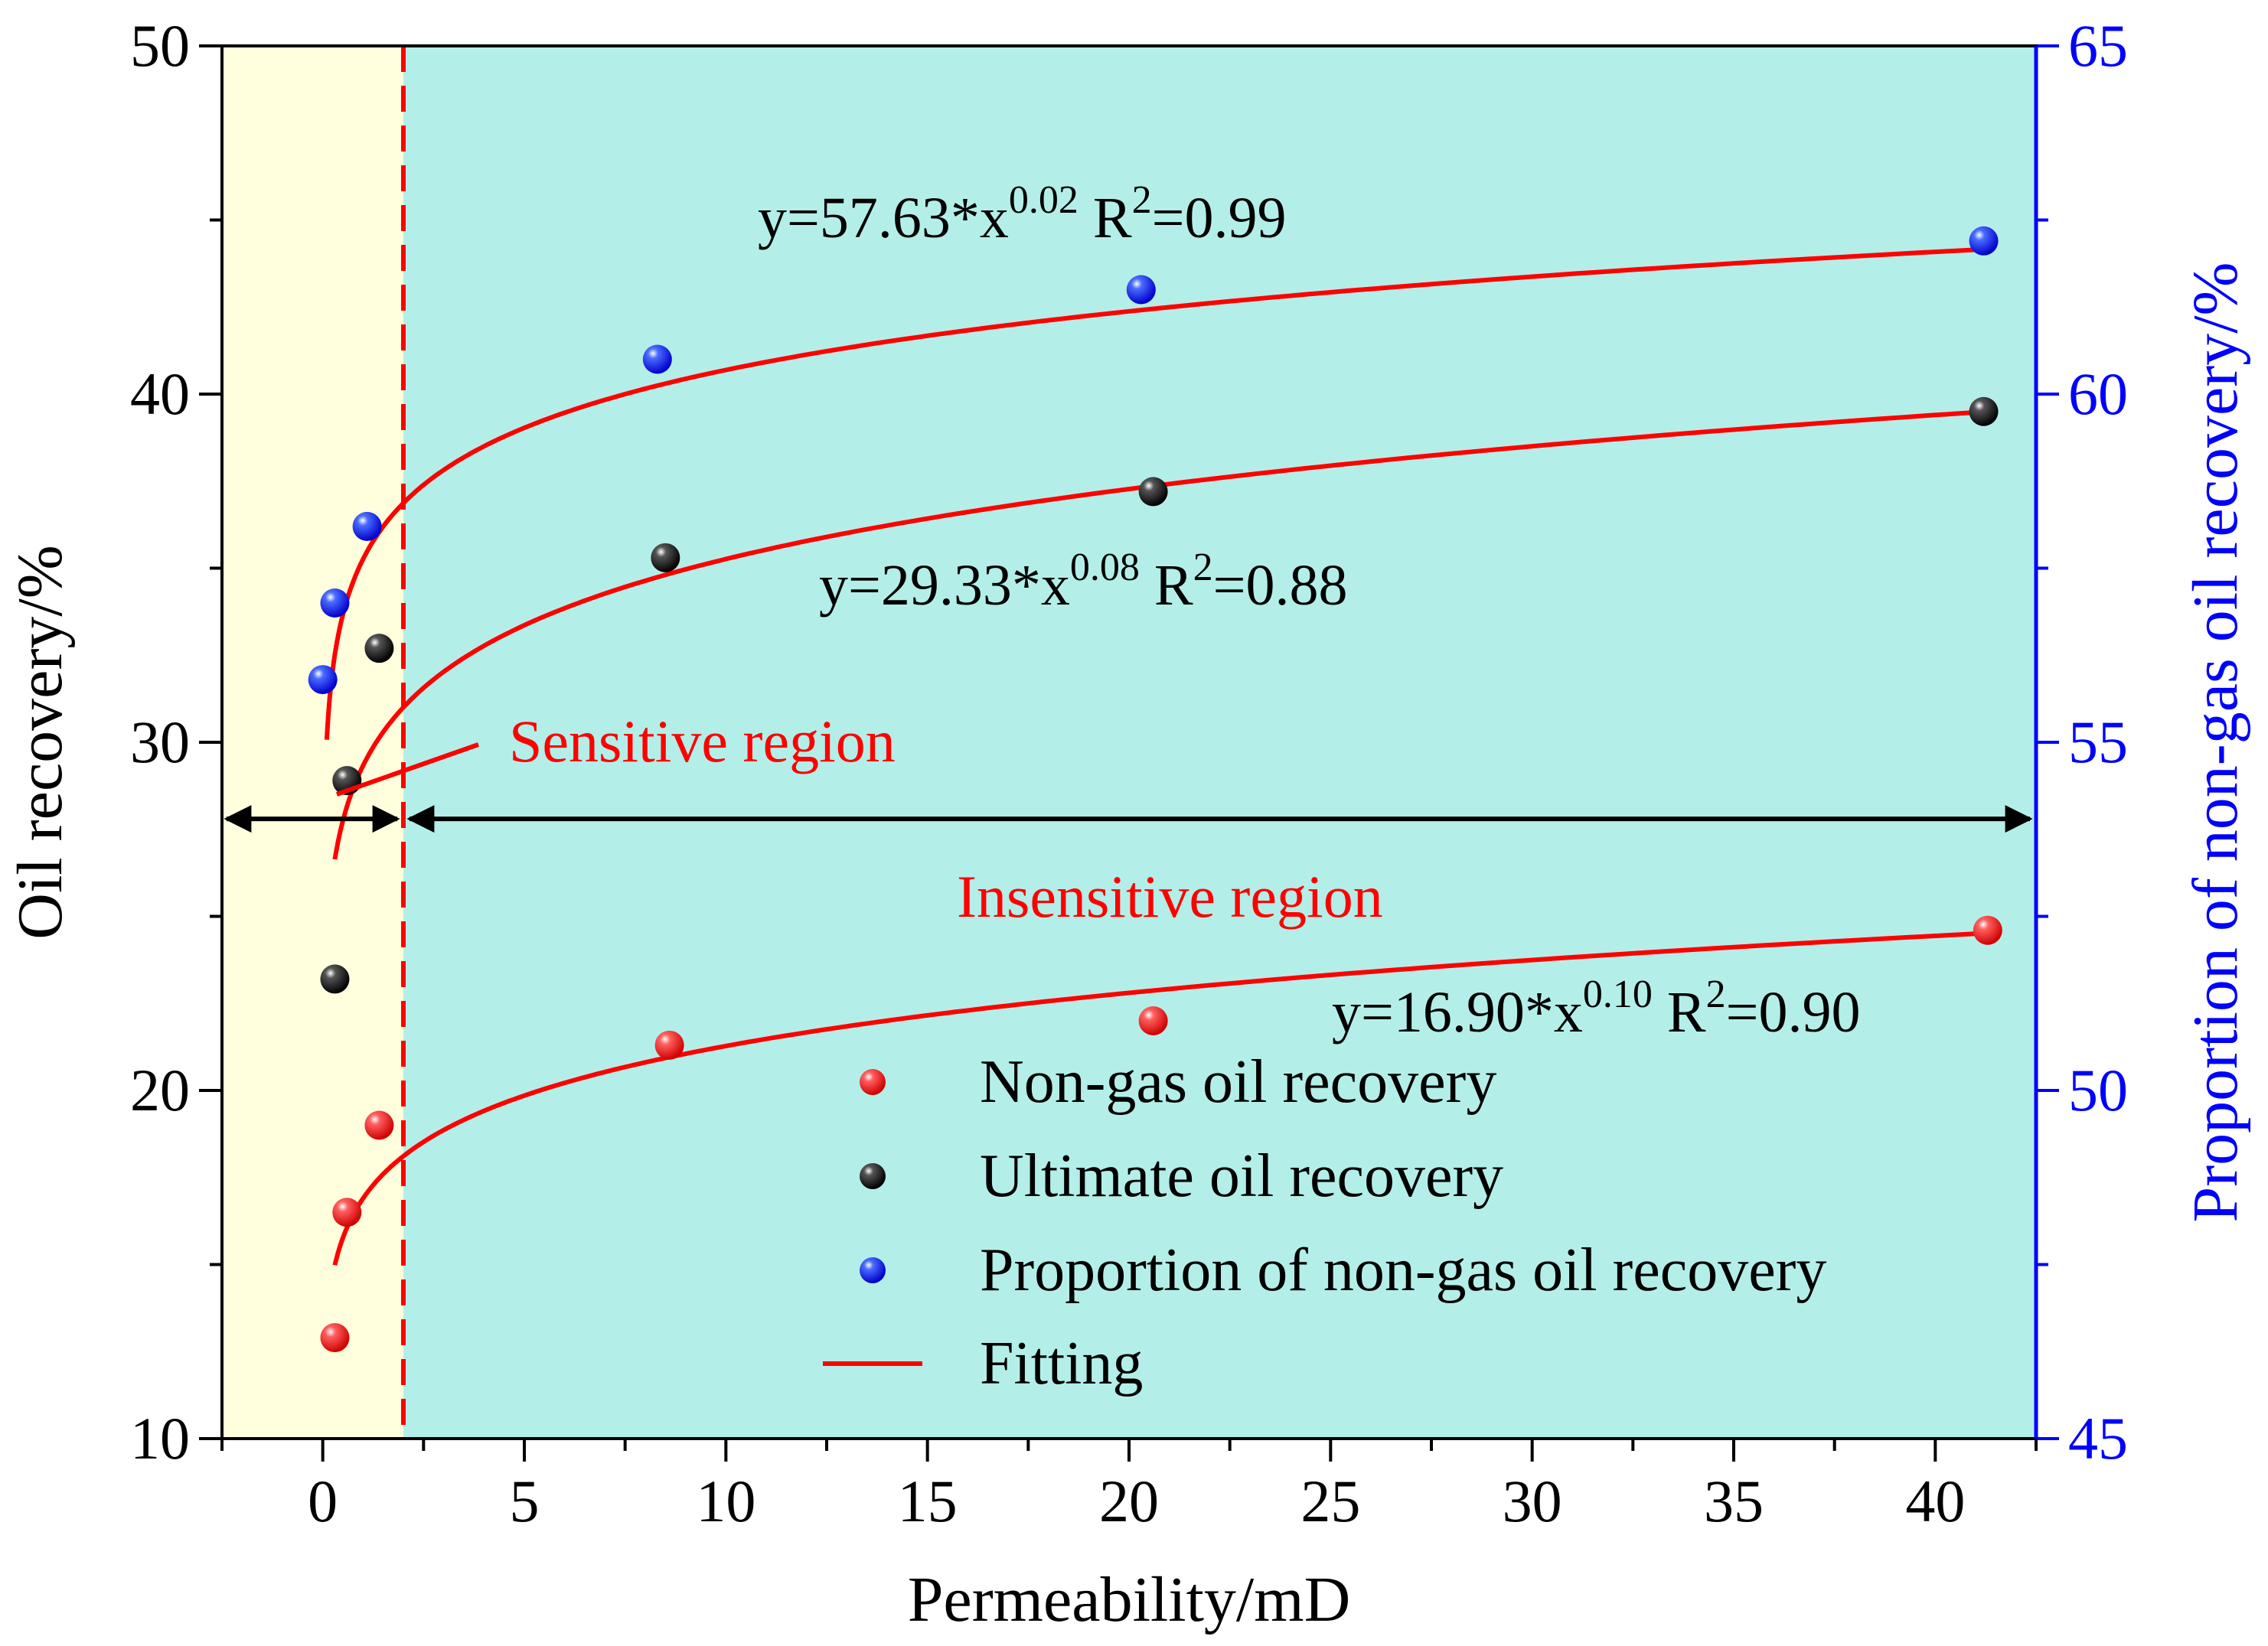  Describe the element at coordinates (2098, 1090) in the screenshot. I see `right-y-tick-label: 50` at that location.